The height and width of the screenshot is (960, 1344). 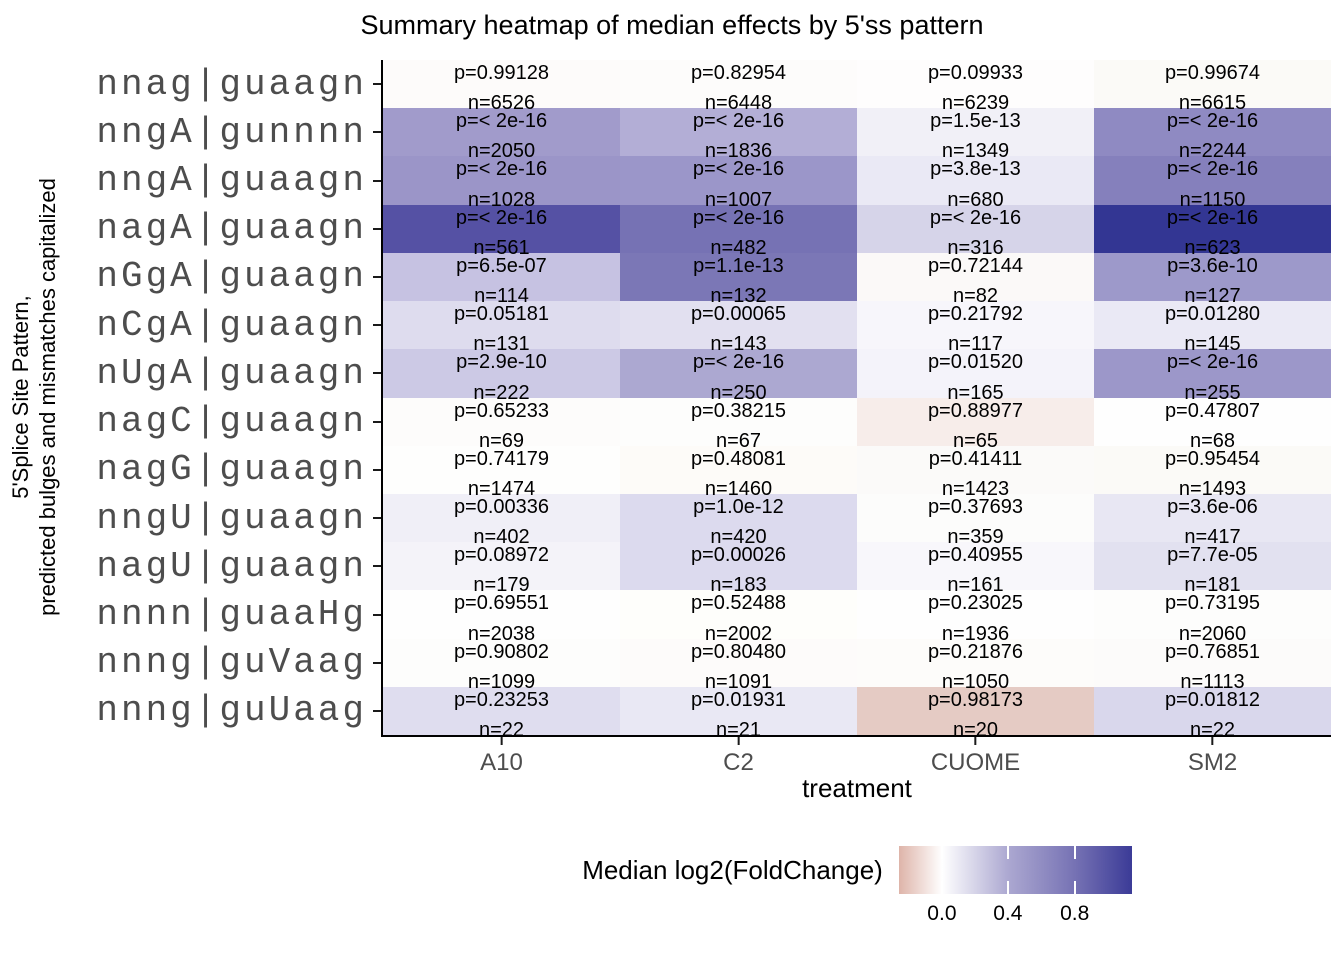 I want to click on heatmap-cell-SM2-row6: p=0.01280 n=145, so click(x=1212, y=328).